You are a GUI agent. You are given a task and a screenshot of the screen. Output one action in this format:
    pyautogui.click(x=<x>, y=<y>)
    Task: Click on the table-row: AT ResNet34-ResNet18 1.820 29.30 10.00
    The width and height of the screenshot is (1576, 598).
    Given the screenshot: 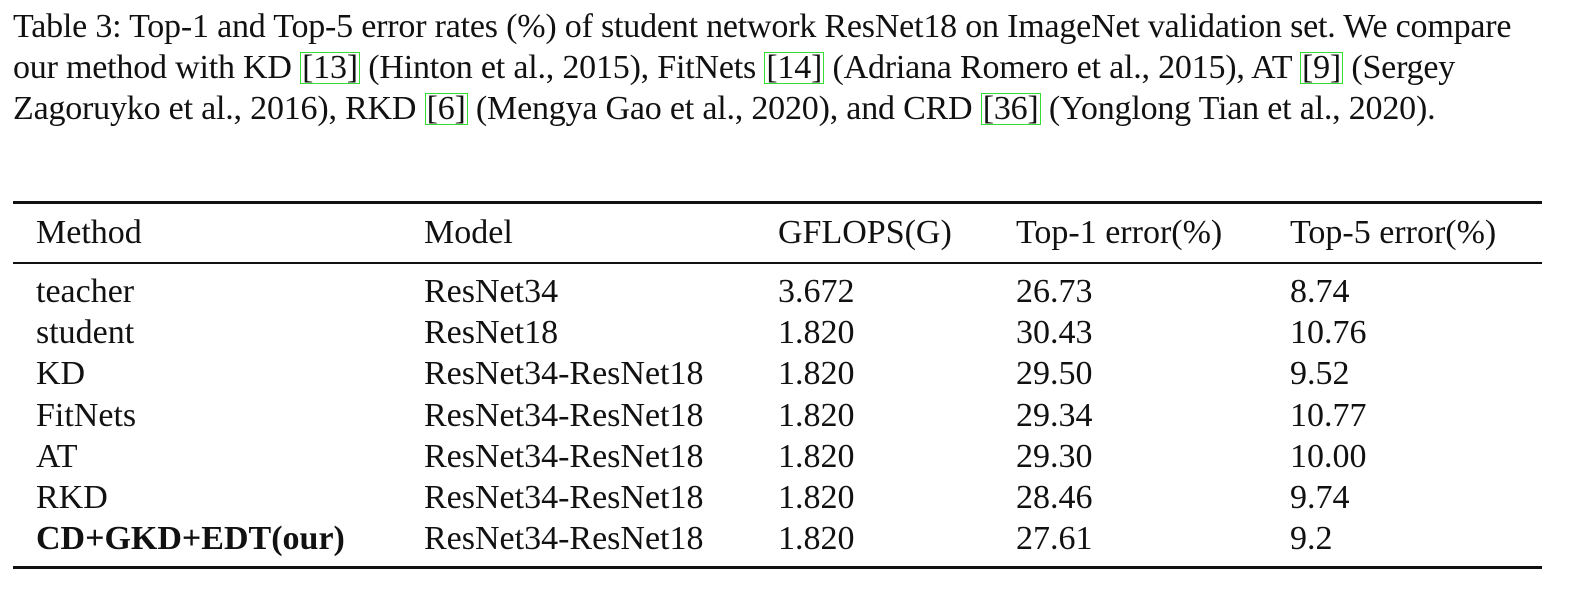 What is the action you would take?
    pyautogui.click(x=777, y=456)
    